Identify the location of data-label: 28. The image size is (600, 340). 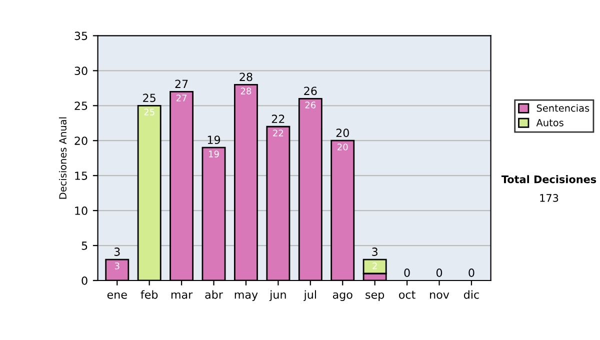
(246, 91).